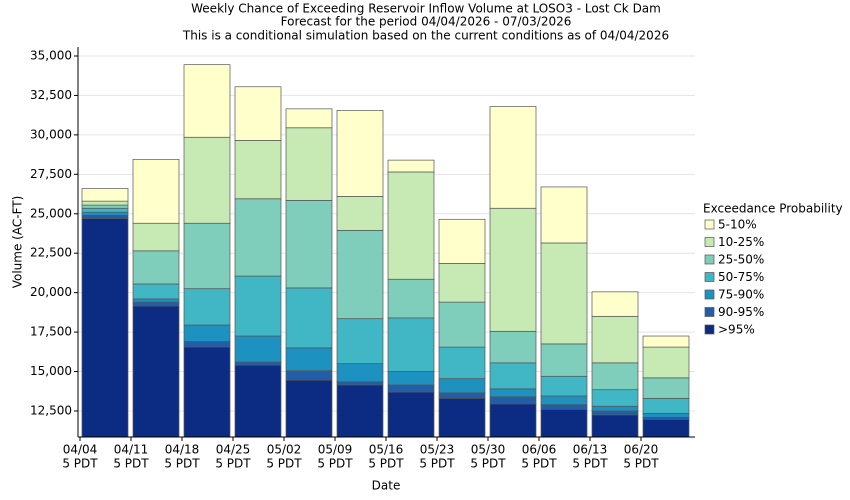 Image resolution: width=850 pixels, height=500 pixels. What do you see at coordinates (51, 410) in the screenshot?
I see `y-tick-label: 12,500` at bounding box center [51, 410].